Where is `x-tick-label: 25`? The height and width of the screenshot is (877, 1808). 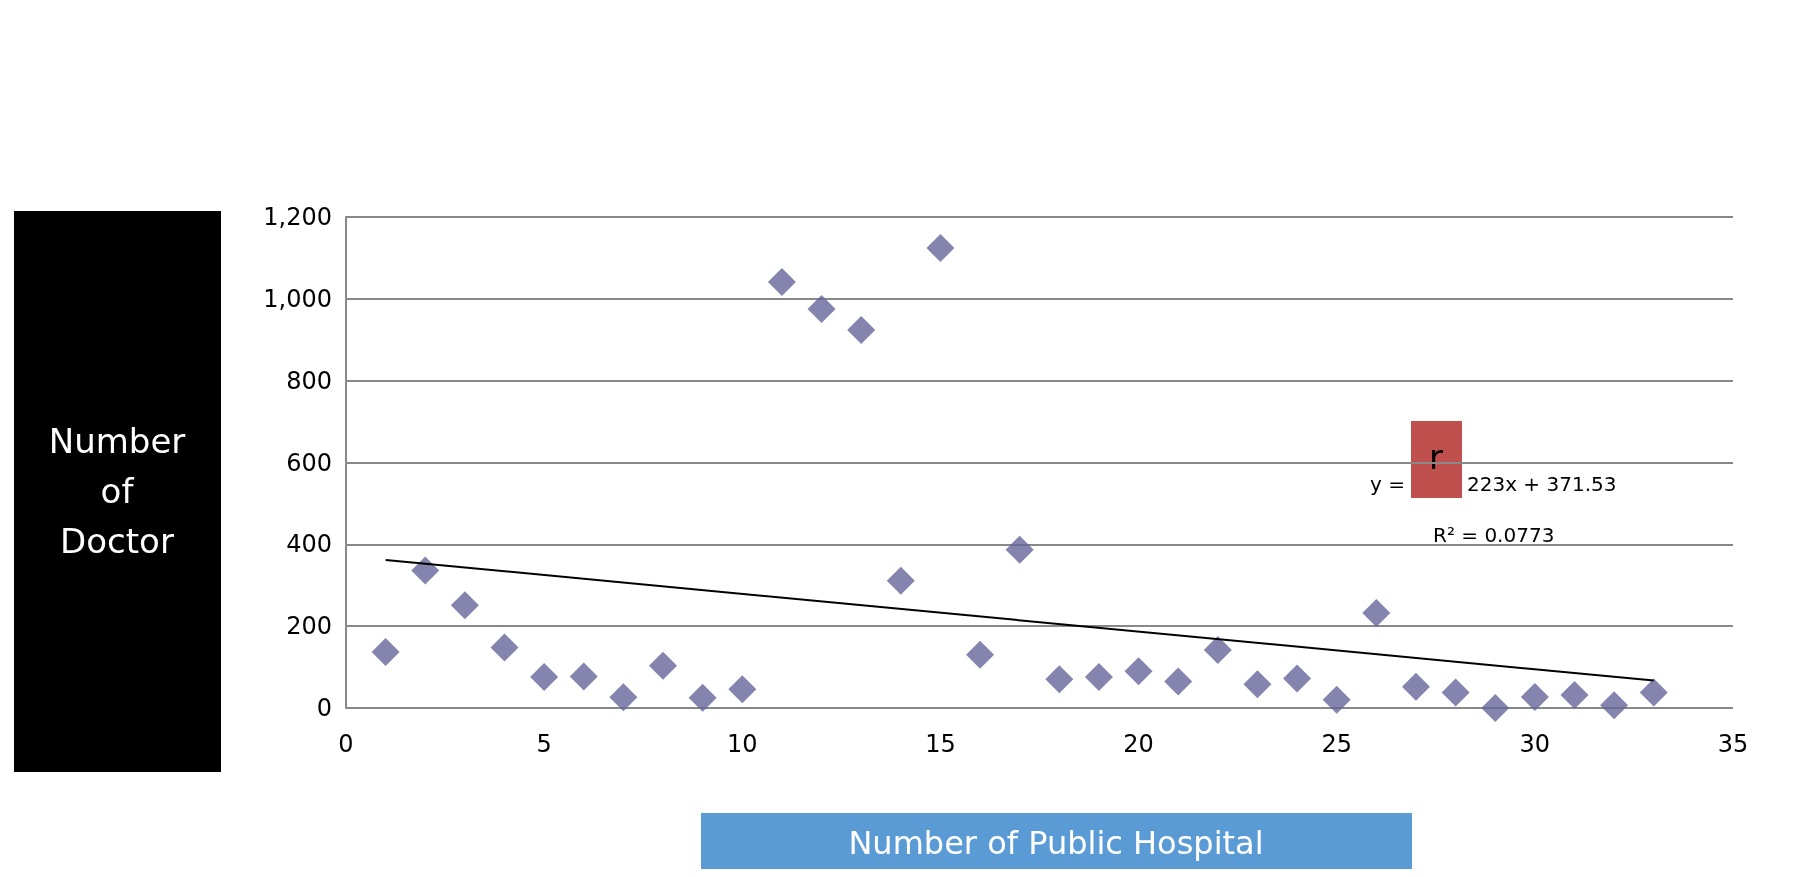 x-tick-label: 25 is located at coordinates (1336, 744).